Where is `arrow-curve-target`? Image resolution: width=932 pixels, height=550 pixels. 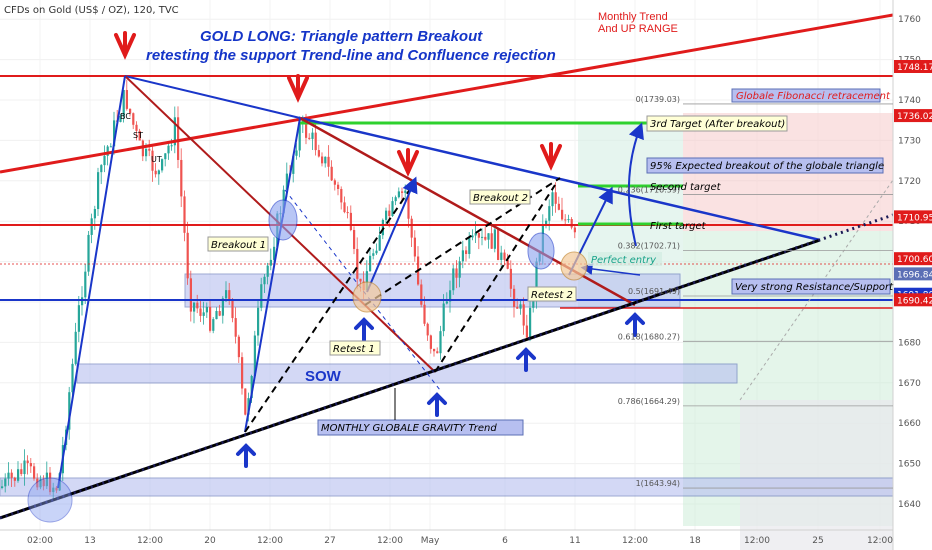
arrow-curve-target is located at coordinates (635, 184).